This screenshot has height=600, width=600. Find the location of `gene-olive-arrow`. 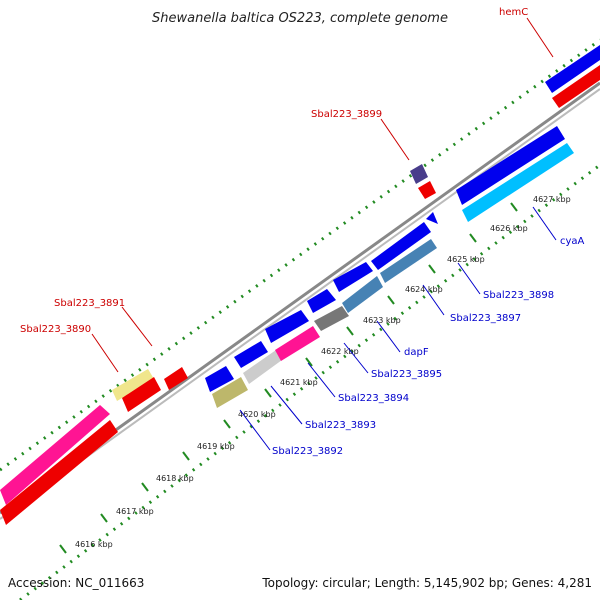

gene-olive-arrow is located at coordinates (230, 392).